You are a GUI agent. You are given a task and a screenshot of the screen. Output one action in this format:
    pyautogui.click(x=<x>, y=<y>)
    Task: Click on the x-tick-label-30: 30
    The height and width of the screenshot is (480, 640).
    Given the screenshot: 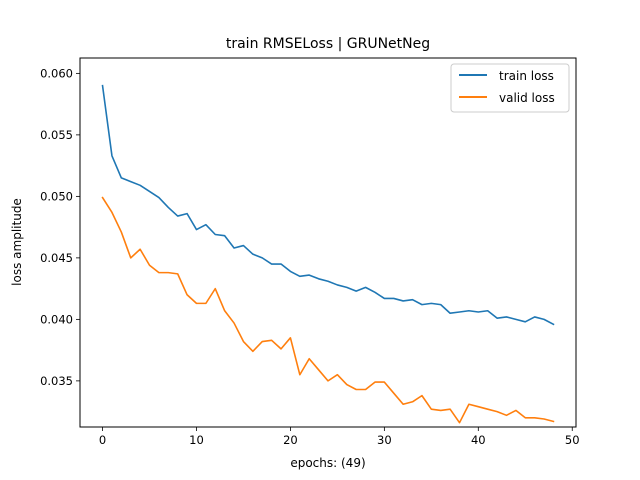 What is the action you would take?
    pyautogui.click(x=384, y=440)
    